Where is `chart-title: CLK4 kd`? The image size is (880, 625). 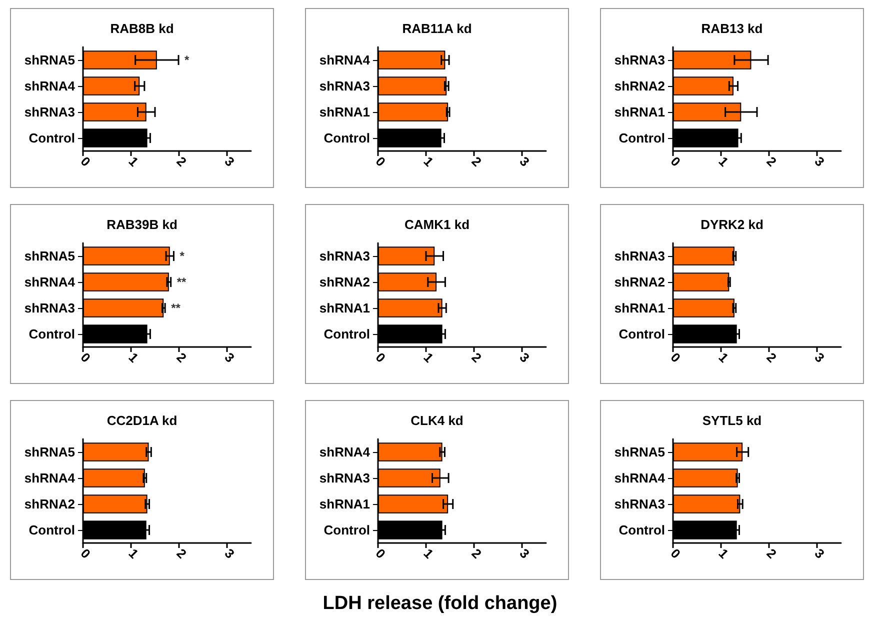 chart-title: CLK4 kd is located at coordinates (437, 420).